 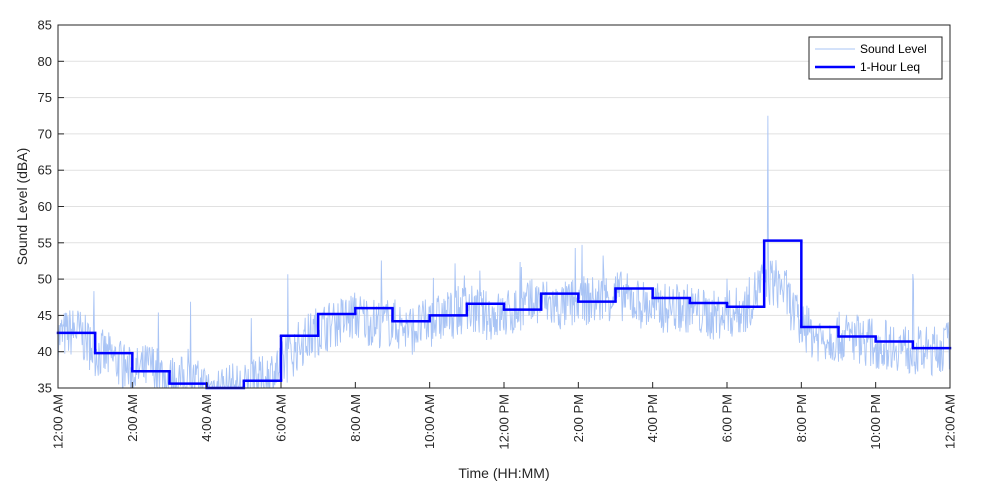 I want to click on legend: Sound Level 1-Hour Leq, so click(x=875, y=58).